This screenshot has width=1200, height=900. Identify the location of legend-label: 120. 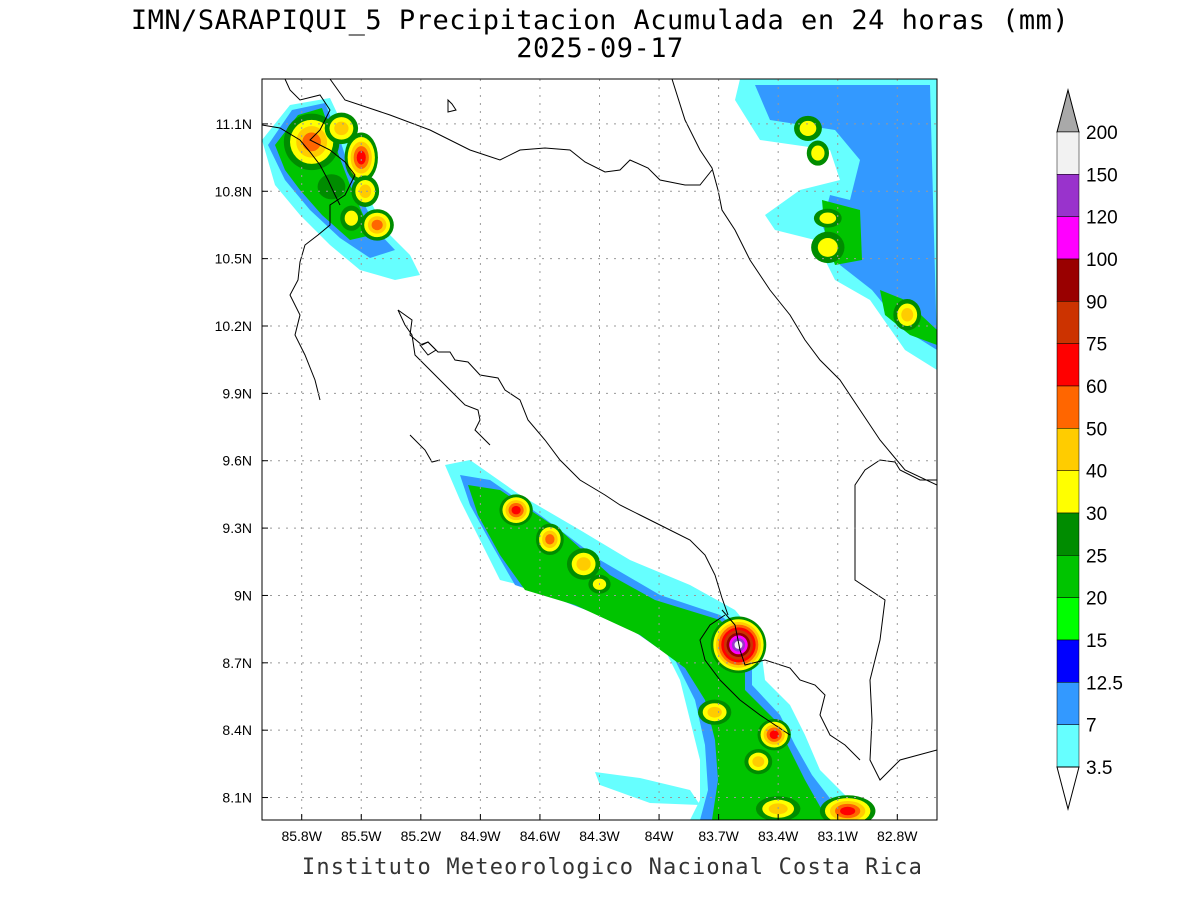
(1102, 218).